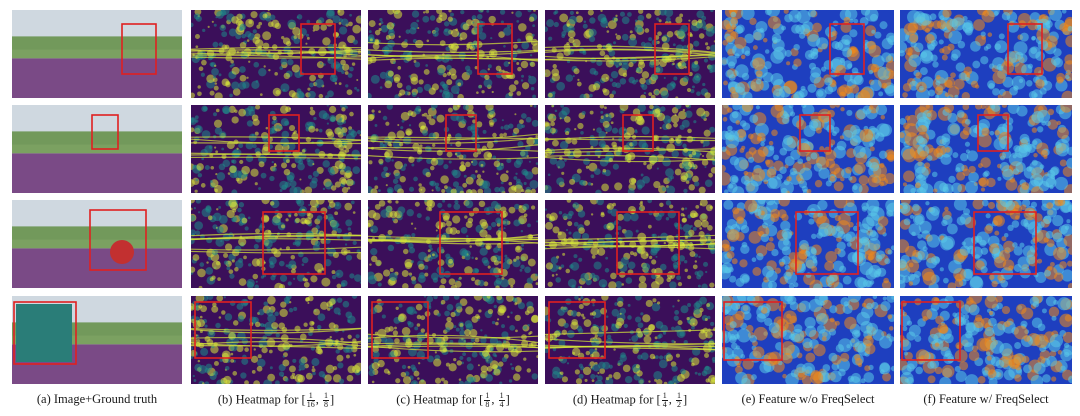 Image resolution: width=1080 pixels, height=416 pixels. Describe the element at coordinates (261, 399) in the screenshot. I see `caption-prefix: (b) Heatmap for [` at that location.